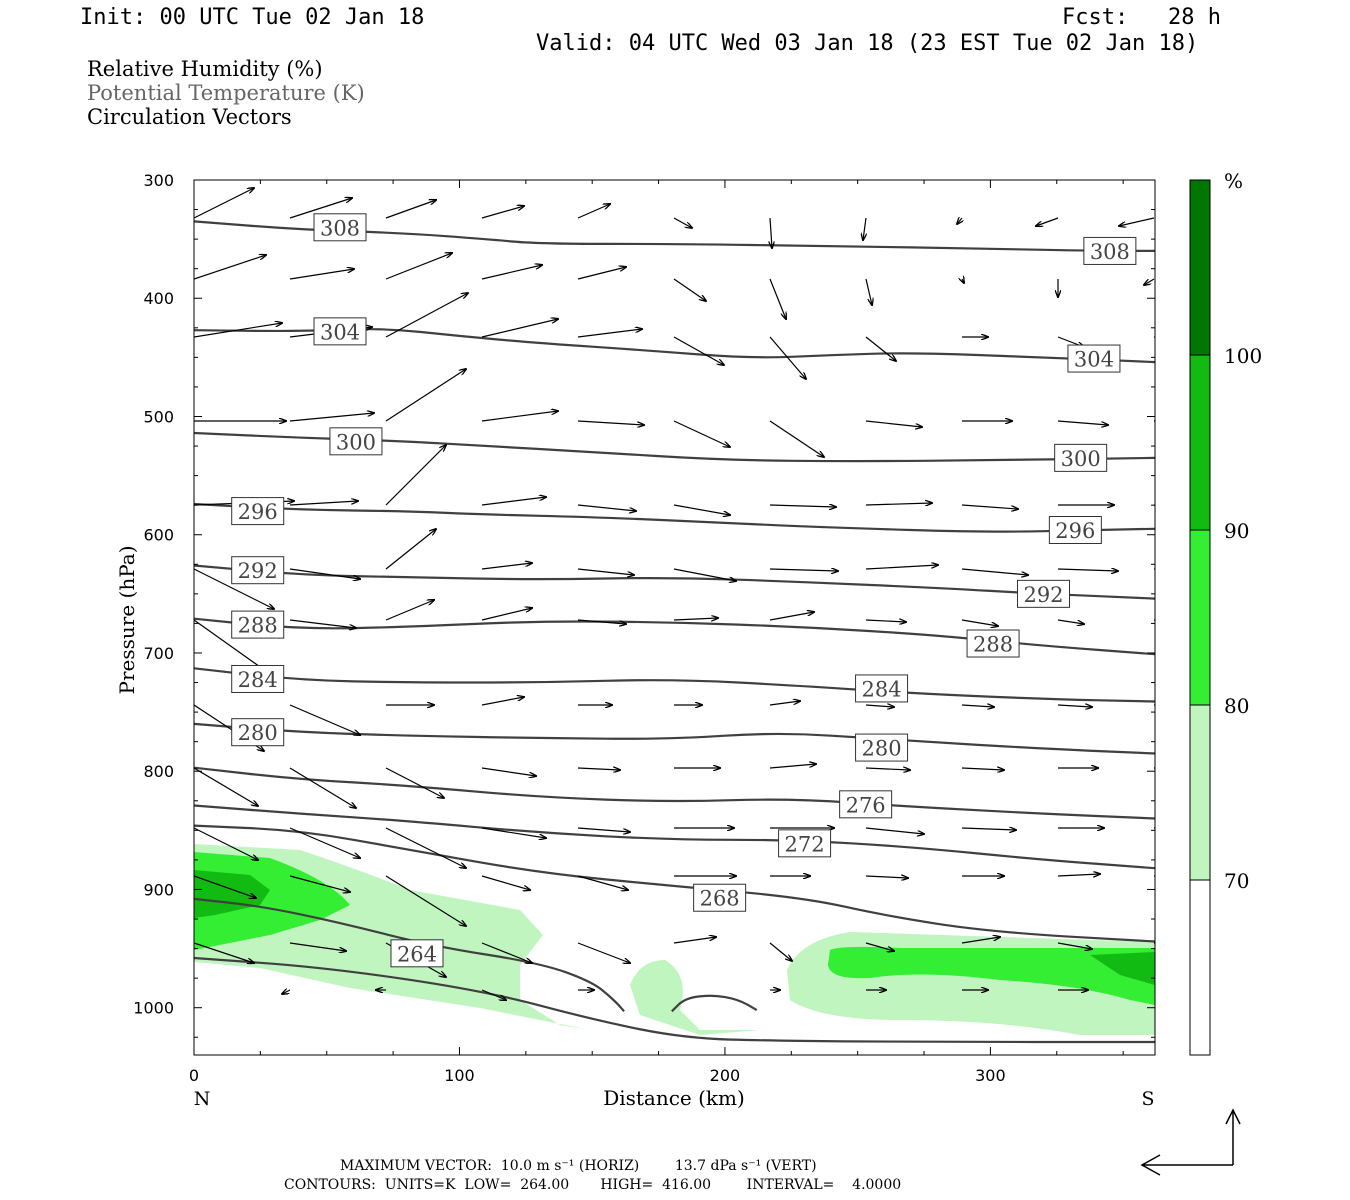 The image size is (1350, 1200). I want to click on colorbar-segment-lt70, so click(1200, 967).